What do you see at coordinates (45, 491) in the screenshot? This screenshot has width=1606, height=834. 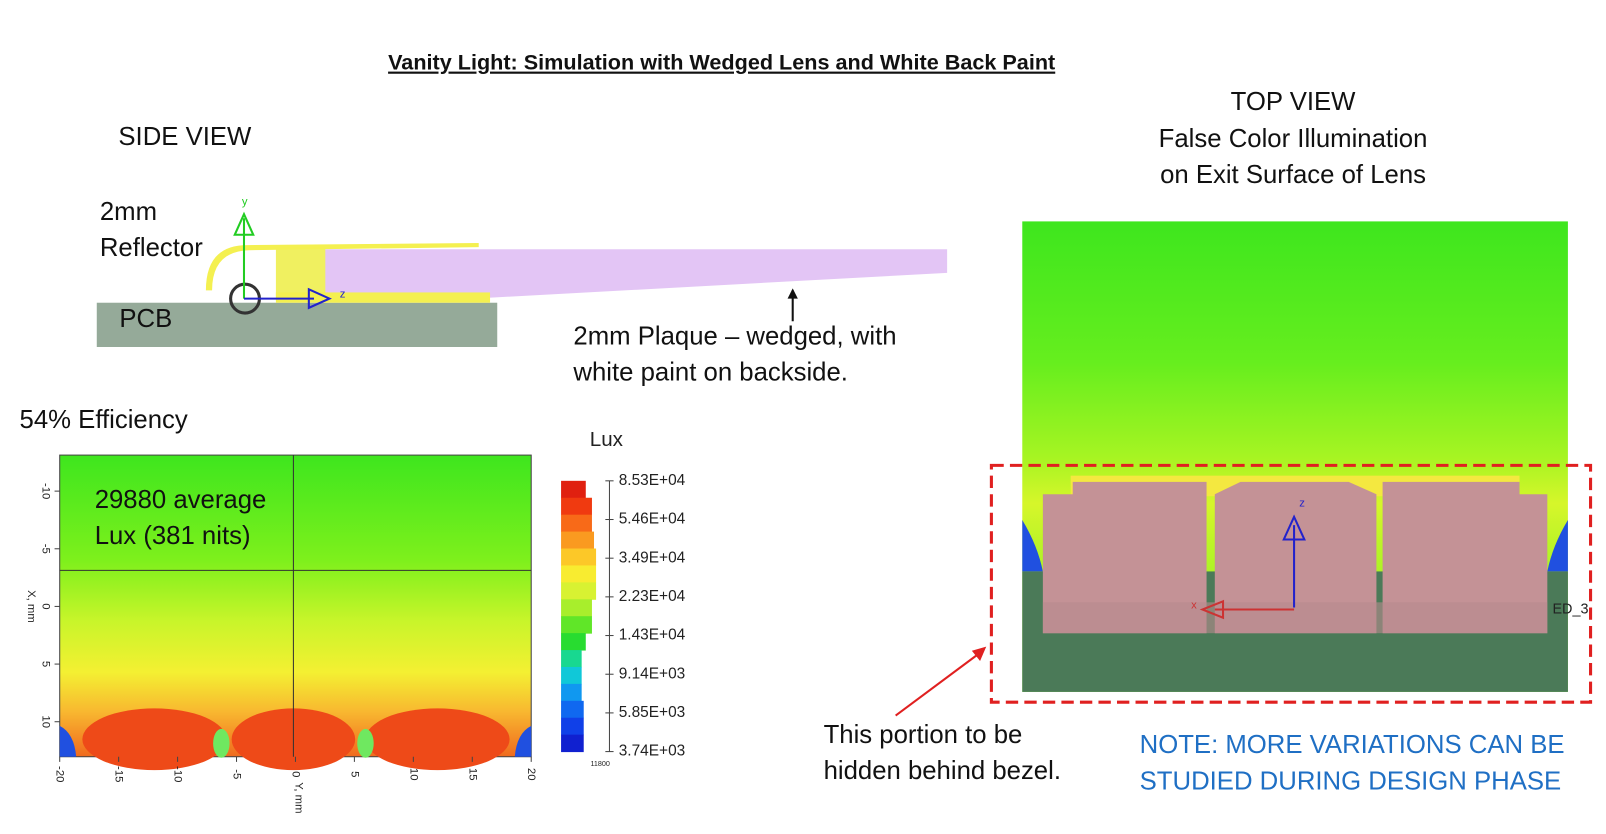 I see `y-tick-label: -10` at bounding box center [45, 491].